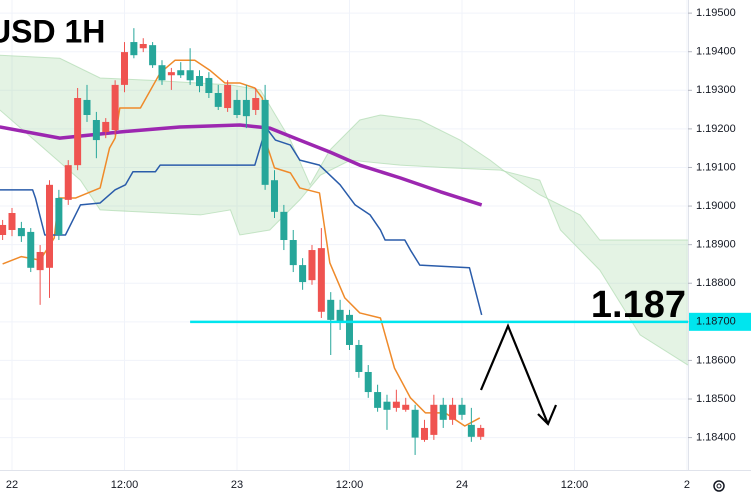 The height and width of the screenshot is (500, 751). I want to click on y-tick-label: 1.18800, so click(716, 283).